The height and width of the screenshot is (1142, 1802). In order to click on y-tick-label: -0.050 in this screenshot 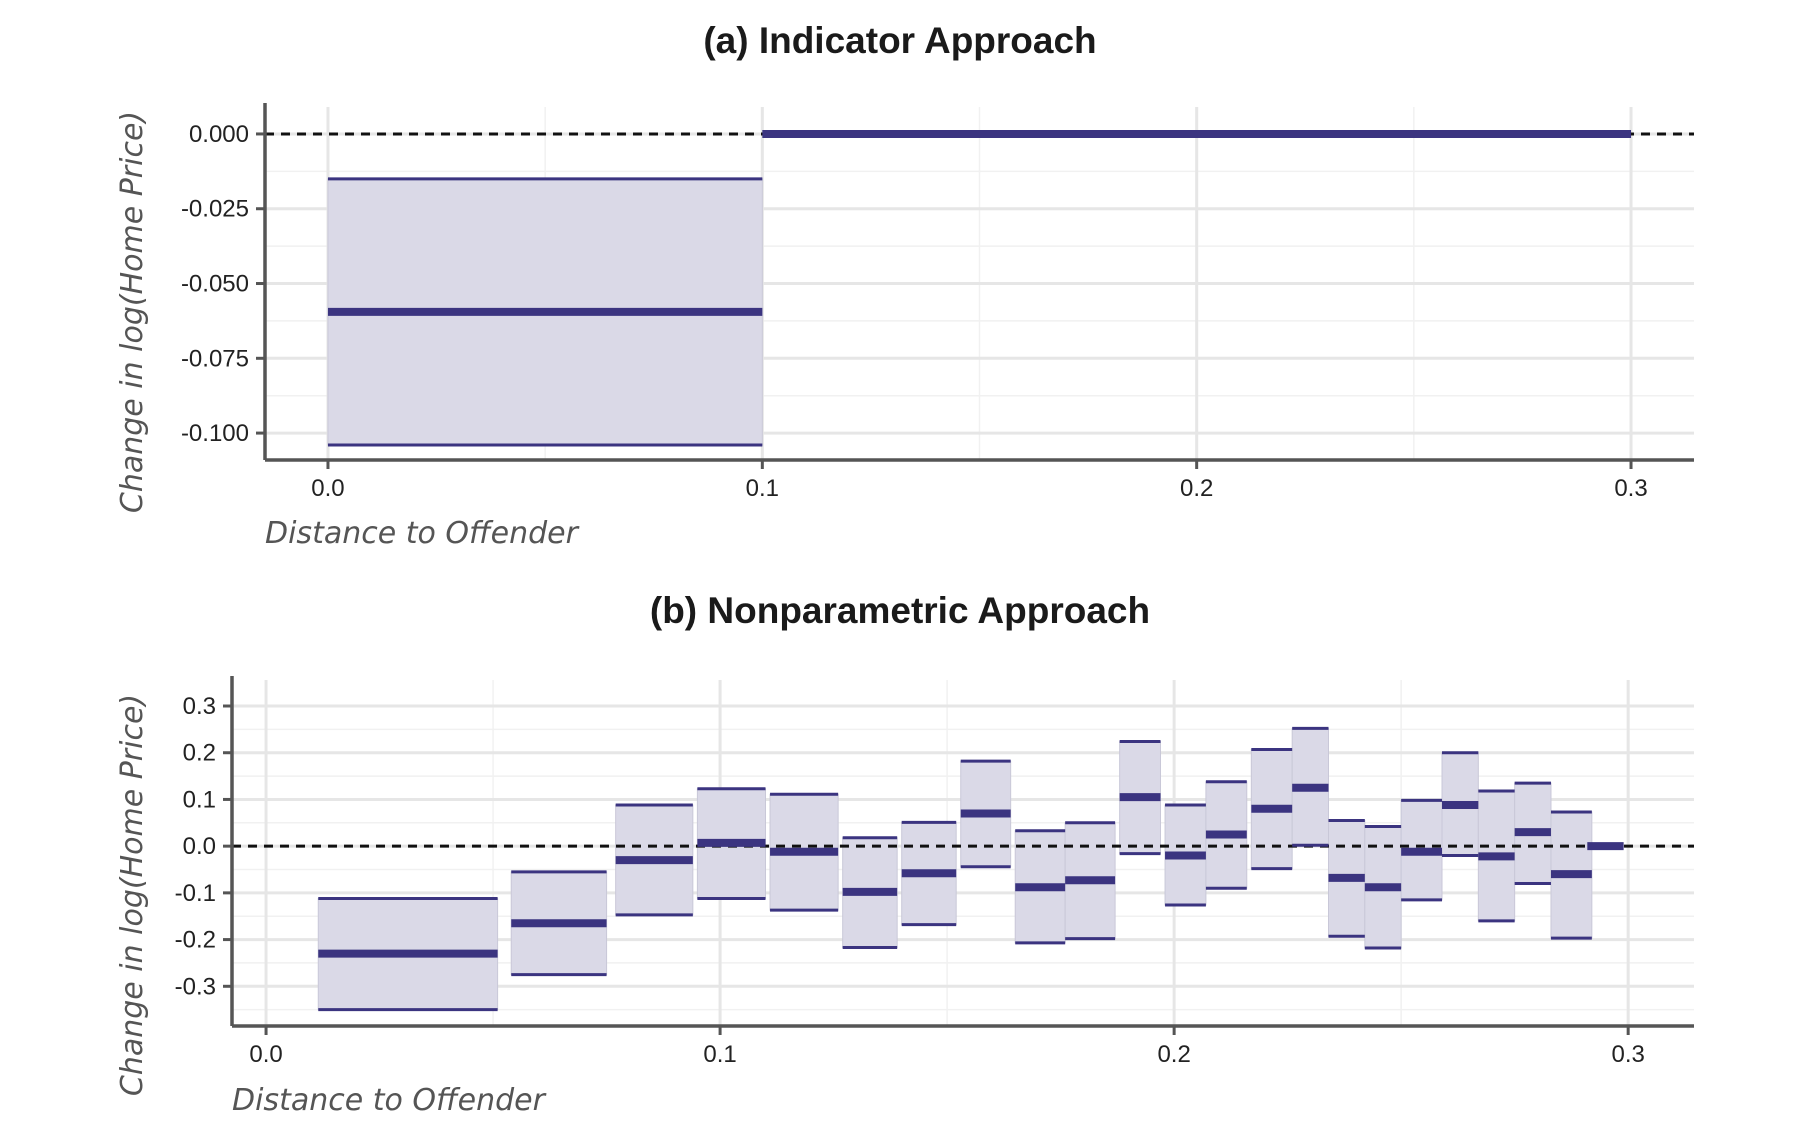, I will do `click(215, 284)`.